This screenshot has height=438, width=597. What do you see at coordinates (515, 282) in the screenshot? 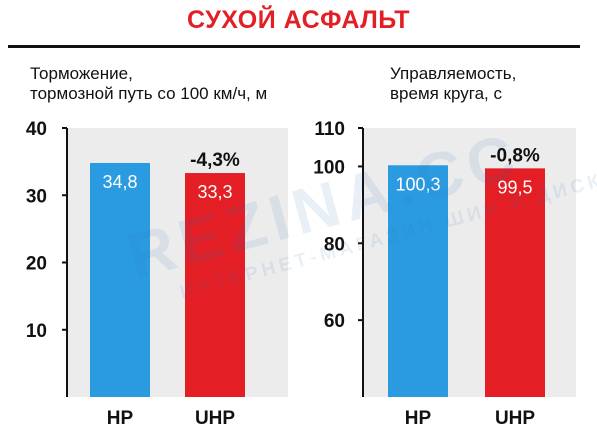
I see `handling-bar-uhp` at bounding box center [515, 282].